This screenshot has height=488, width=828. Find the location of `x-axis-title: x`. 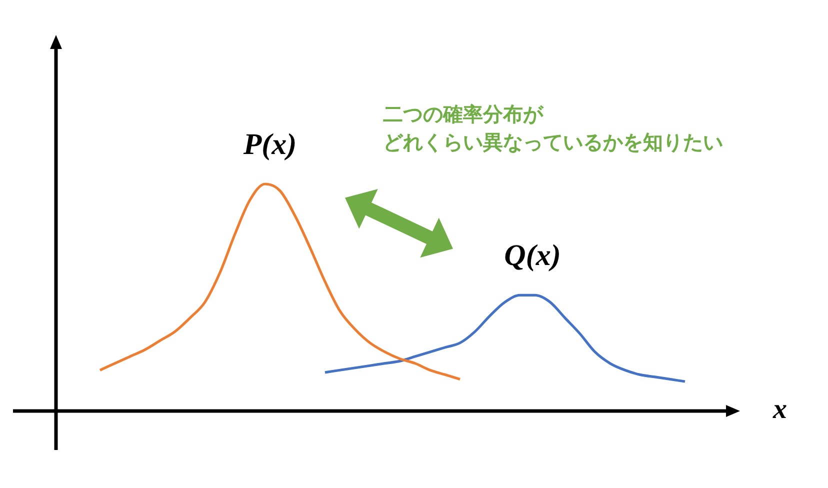

x-axis-title: x is located at coordinates (779, 410).